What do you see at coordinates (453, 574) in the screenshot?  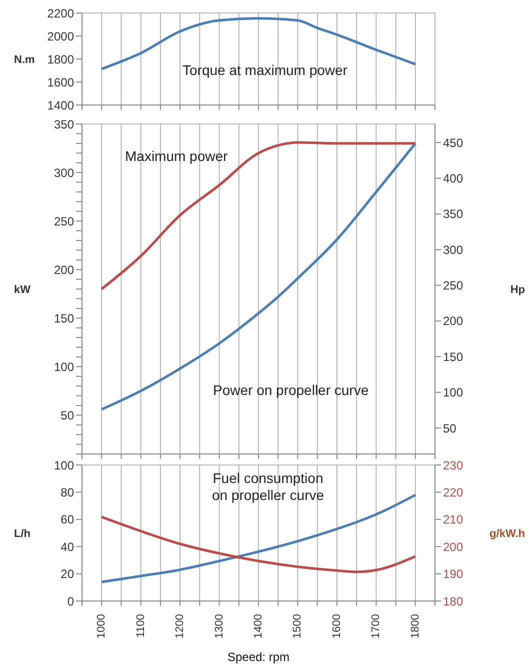 I see `y2-tick-label: 190` at bounding box center [453, 574].